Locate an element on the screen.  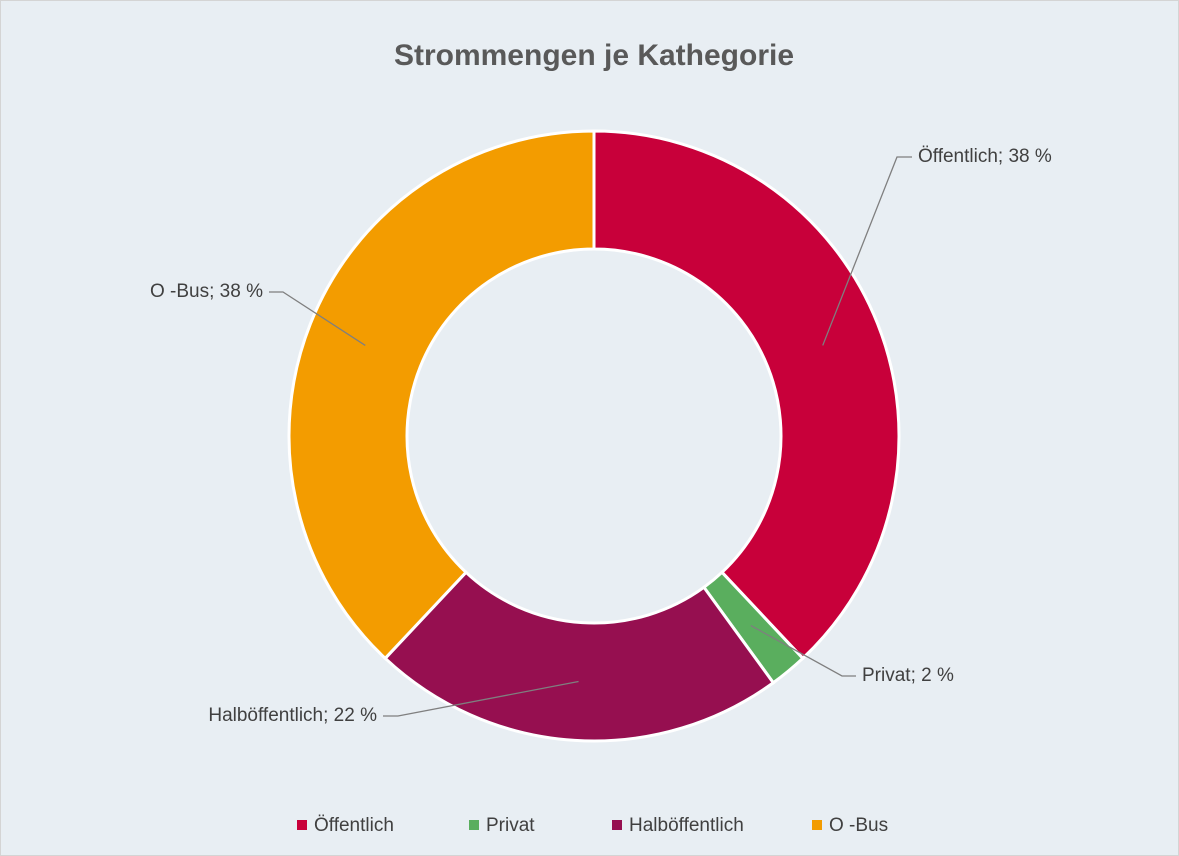
data-label: Halböffentlich; 22 % is located at coordinates (292, 715).